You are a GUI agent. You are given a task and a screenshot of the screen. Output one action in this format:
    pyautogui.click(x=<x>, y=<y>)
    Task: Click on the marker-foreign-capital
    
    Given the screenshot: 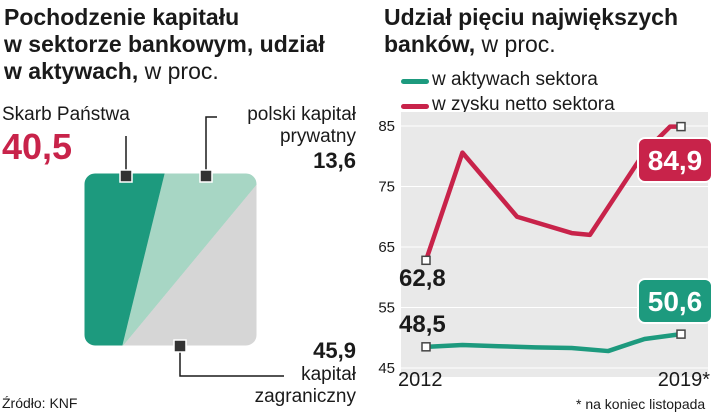 What is the action you would take?
    pyautogui.click(x=180, y=346)
    